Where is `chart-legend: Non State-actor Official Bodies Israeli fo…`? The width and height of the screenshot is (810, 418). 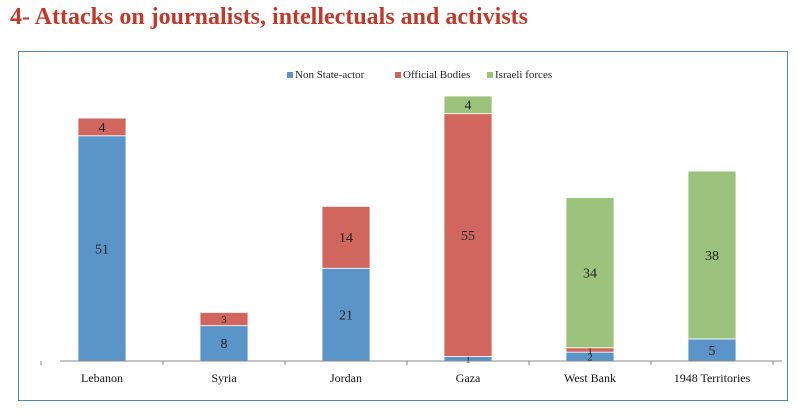
chart-legend: Non State-actor Official Bodies Israeli fo… is located at coordinates (419, 75).